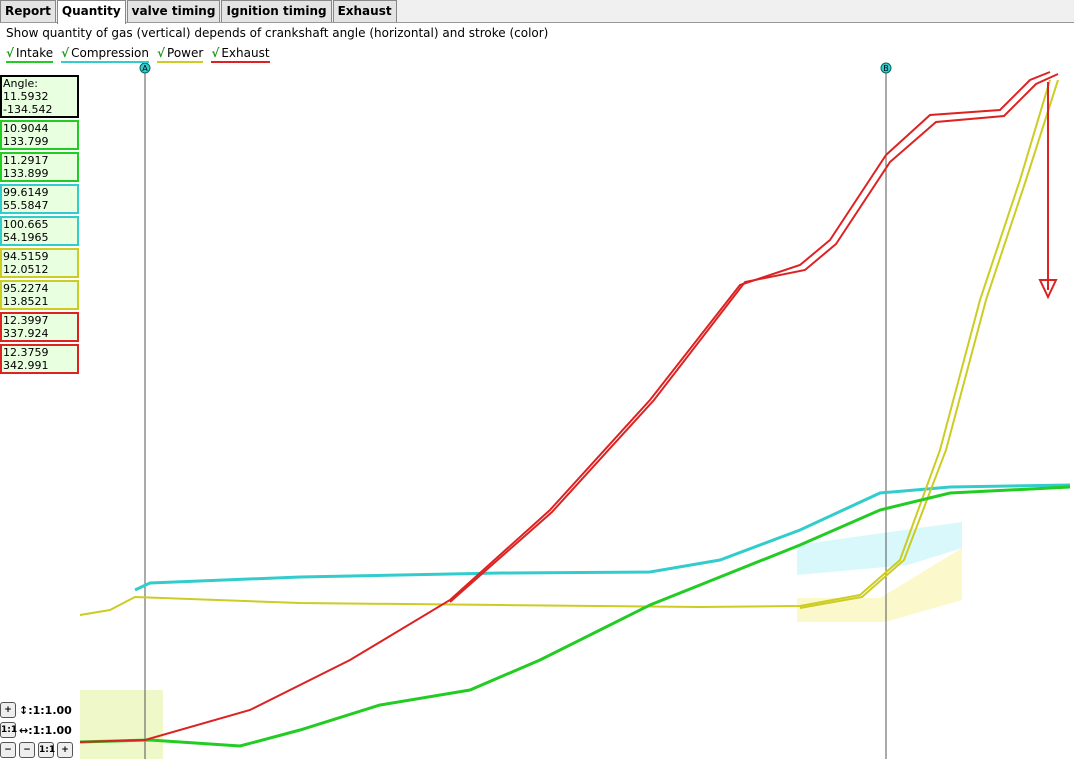 This screenshot has width=1074, height=760. I want to click on readout: 100.665 54.1965, so click(39, 231).